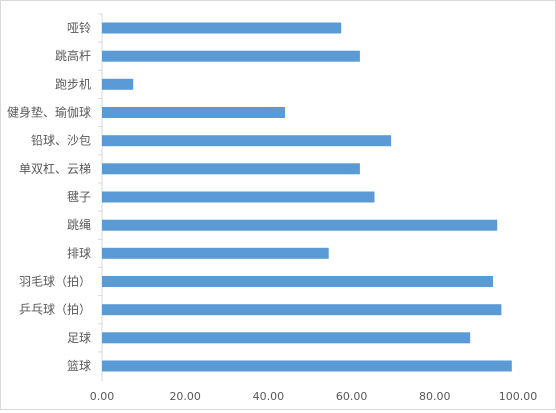 Image resolution: width=556 pixels, height=413 pixels. What do you see at coordinates (49, 112) in the screenshot?
I see `category-label-4: 健身垫、瑜伽球` at bounding box center [49, 112].